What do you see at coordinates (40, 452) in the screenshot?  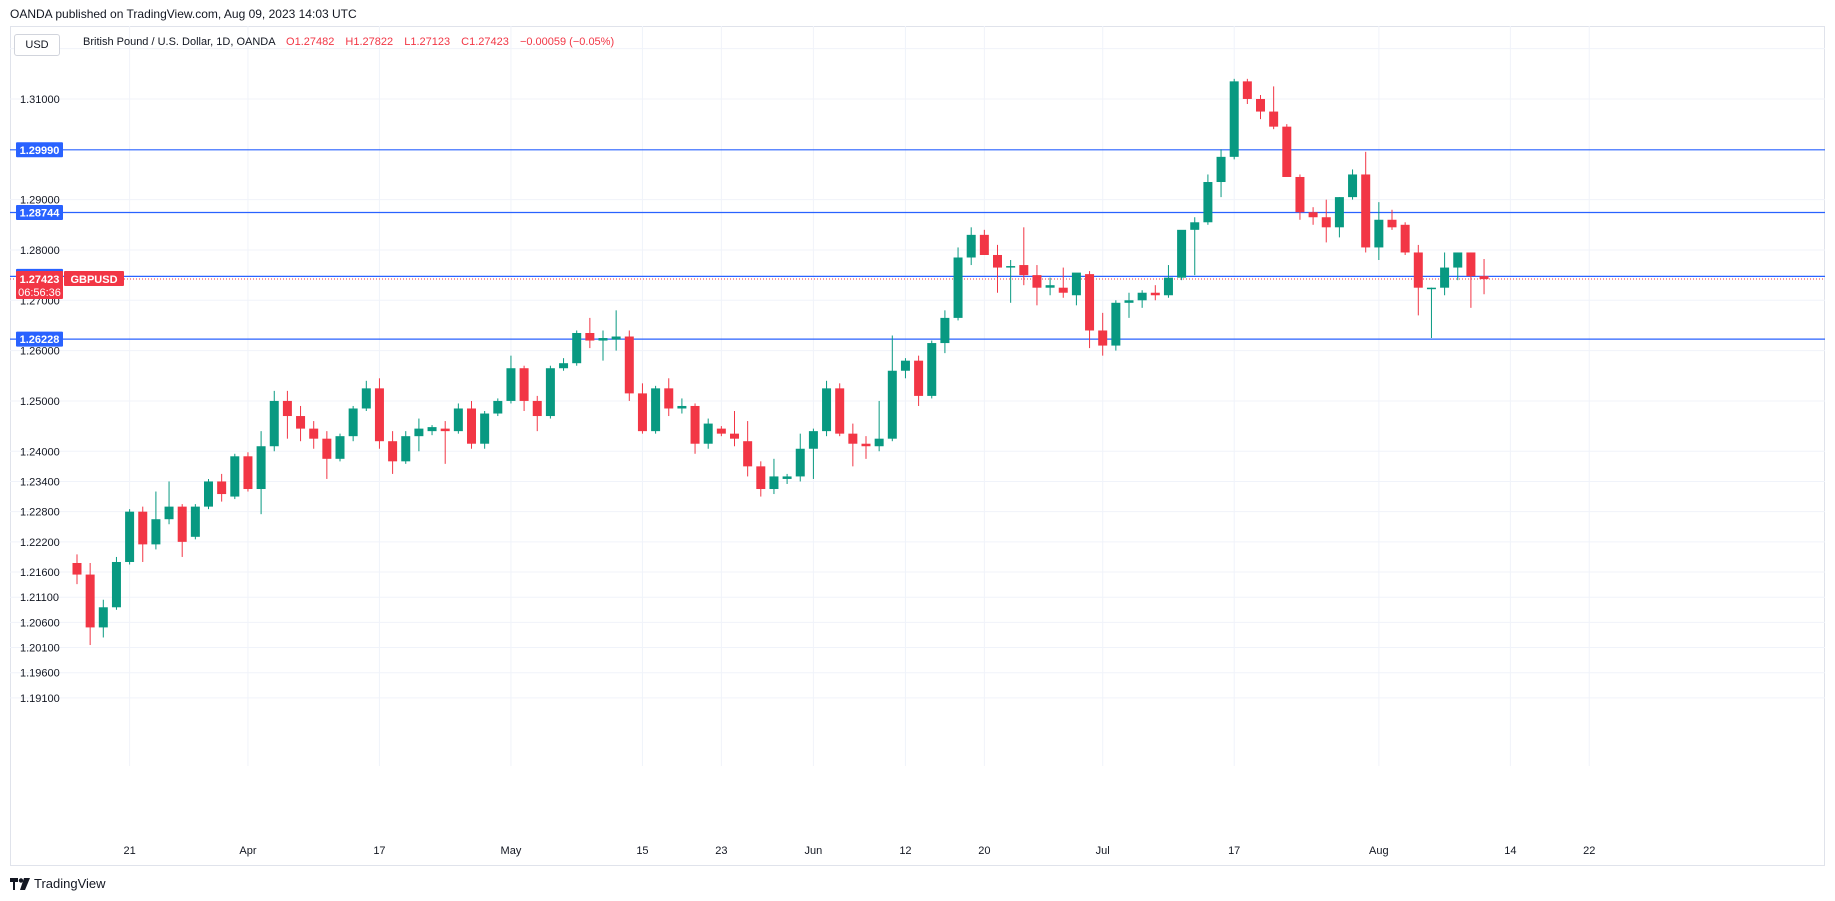 I see `y-tick-label: 1.24000` at bounding box center [40, 452].